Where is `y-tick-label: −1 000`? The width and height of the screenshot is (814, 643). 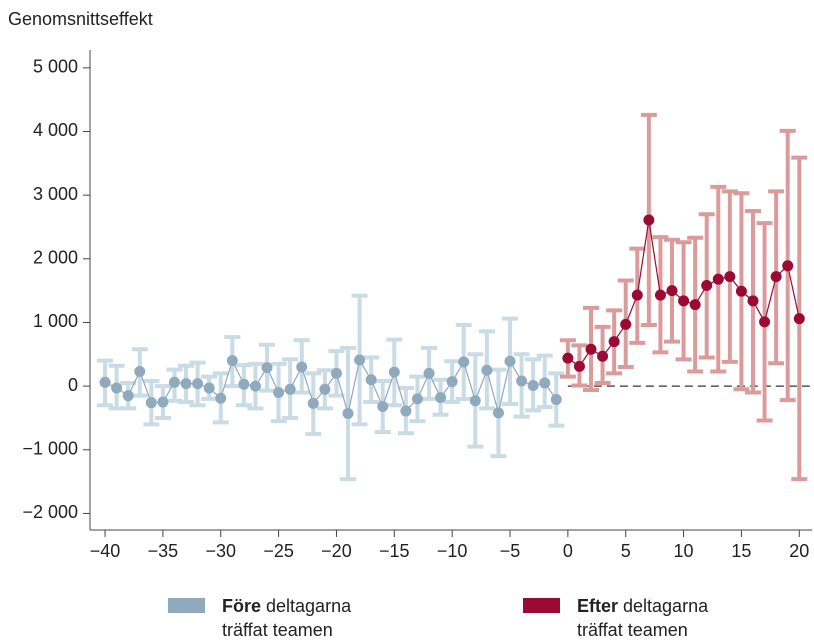 y-tick-label: −1 000 is located at coordinates (50, 449).